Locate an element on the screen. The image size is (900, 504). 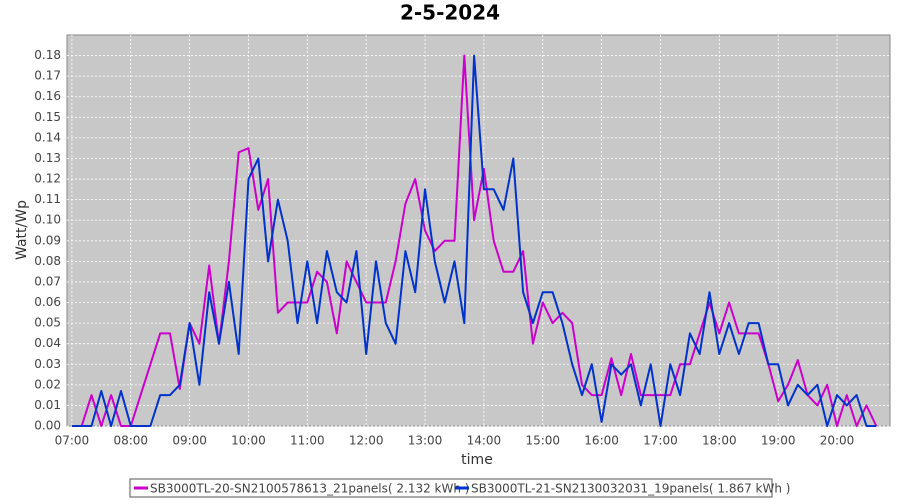
y-tick-label: 0.11 is located at coordinates (47, 199).